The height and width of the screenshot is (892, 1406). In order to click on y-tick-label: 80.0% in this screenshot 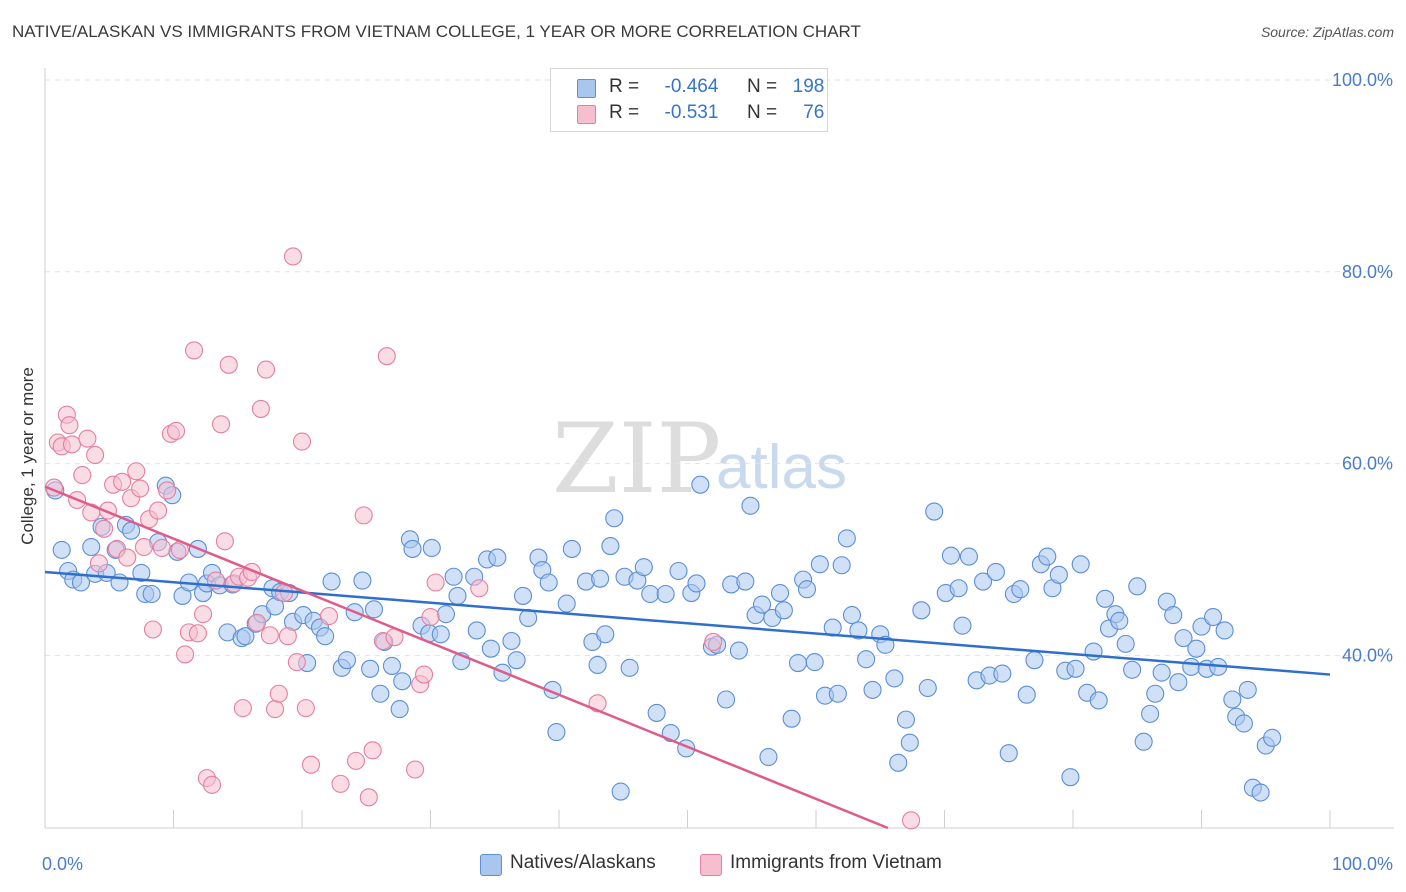, I will do `click(1367, 272)`.